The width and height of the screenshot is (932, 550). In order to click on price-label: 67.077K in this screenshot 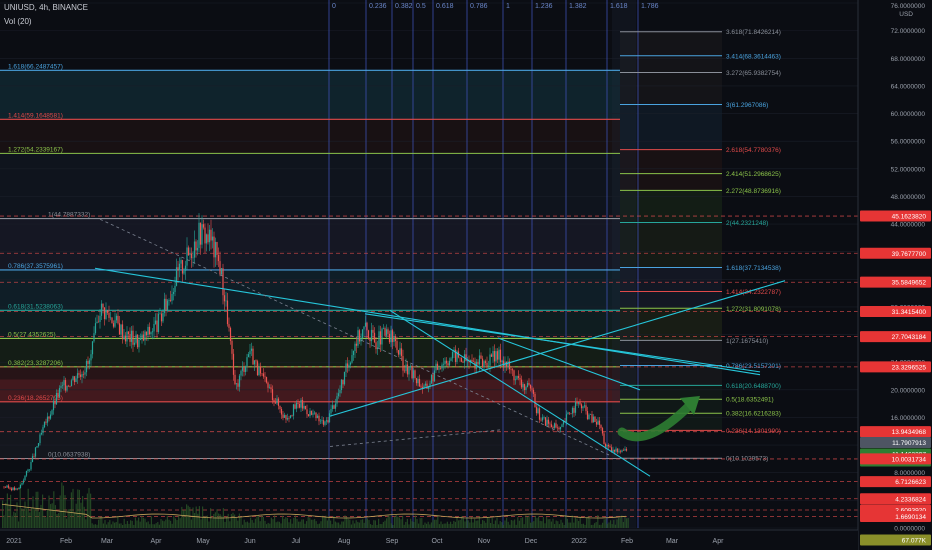, I will do `click(895, 540)`.